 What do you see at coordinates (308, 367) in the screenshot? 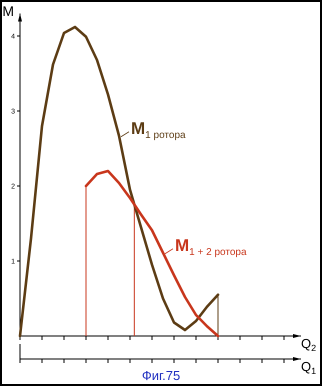
I see `x2-axis-title: Q$_{1}$` at bounding box center [308, 367].